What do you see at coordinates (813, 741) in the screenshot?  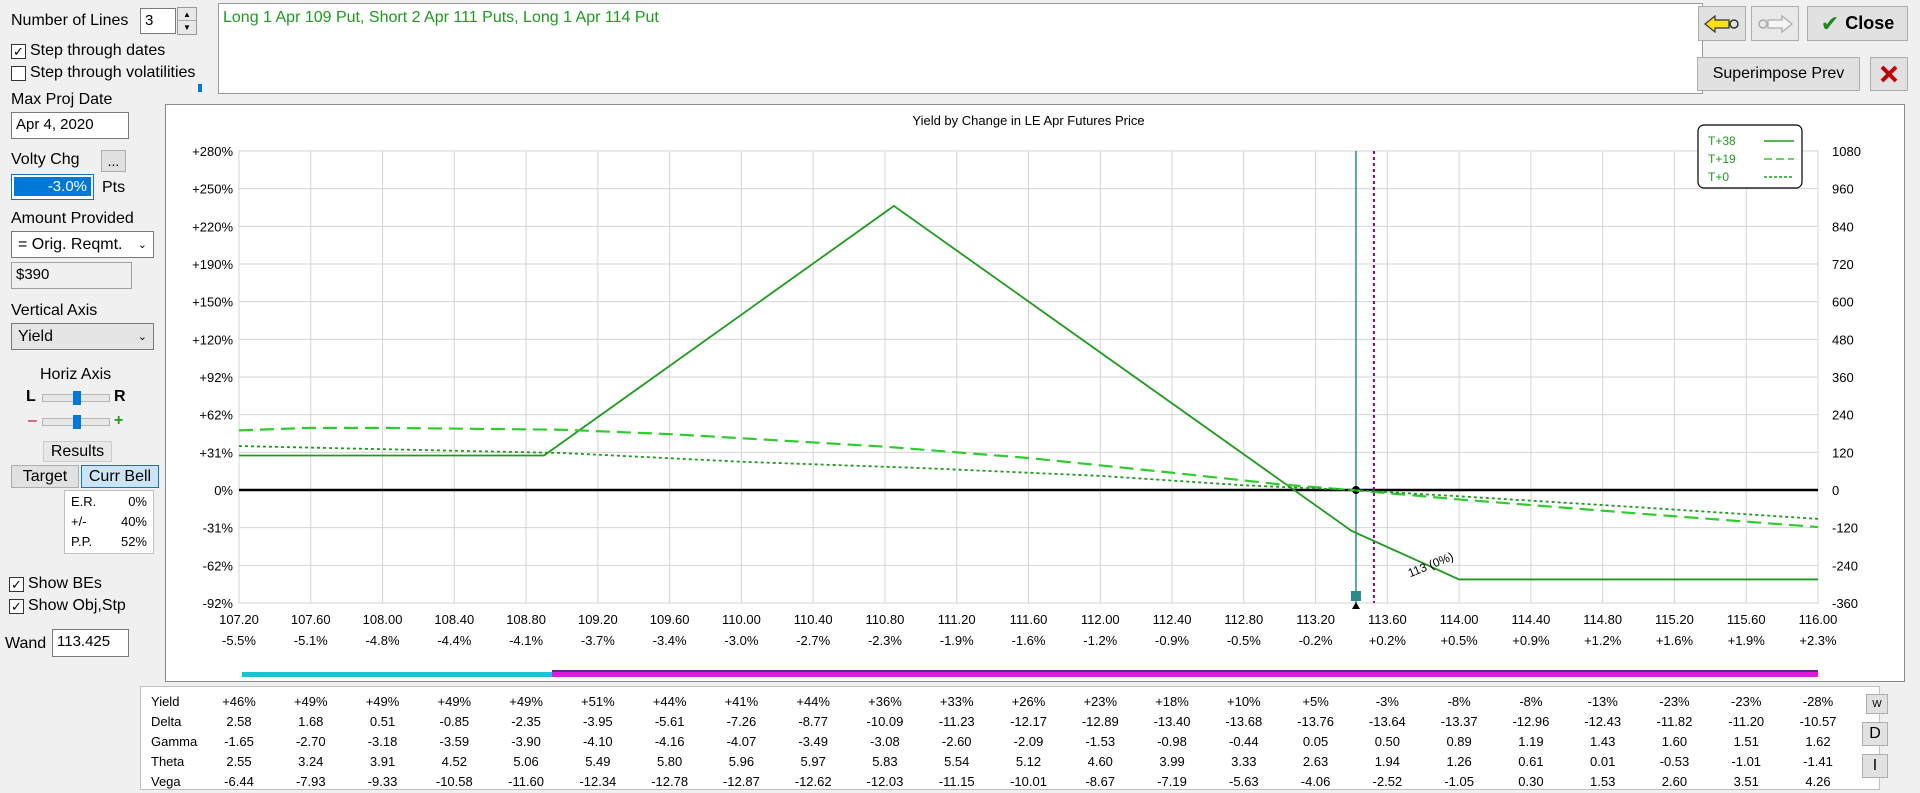 I see `table-cell: -3.49` at bounding box center [813, 741].